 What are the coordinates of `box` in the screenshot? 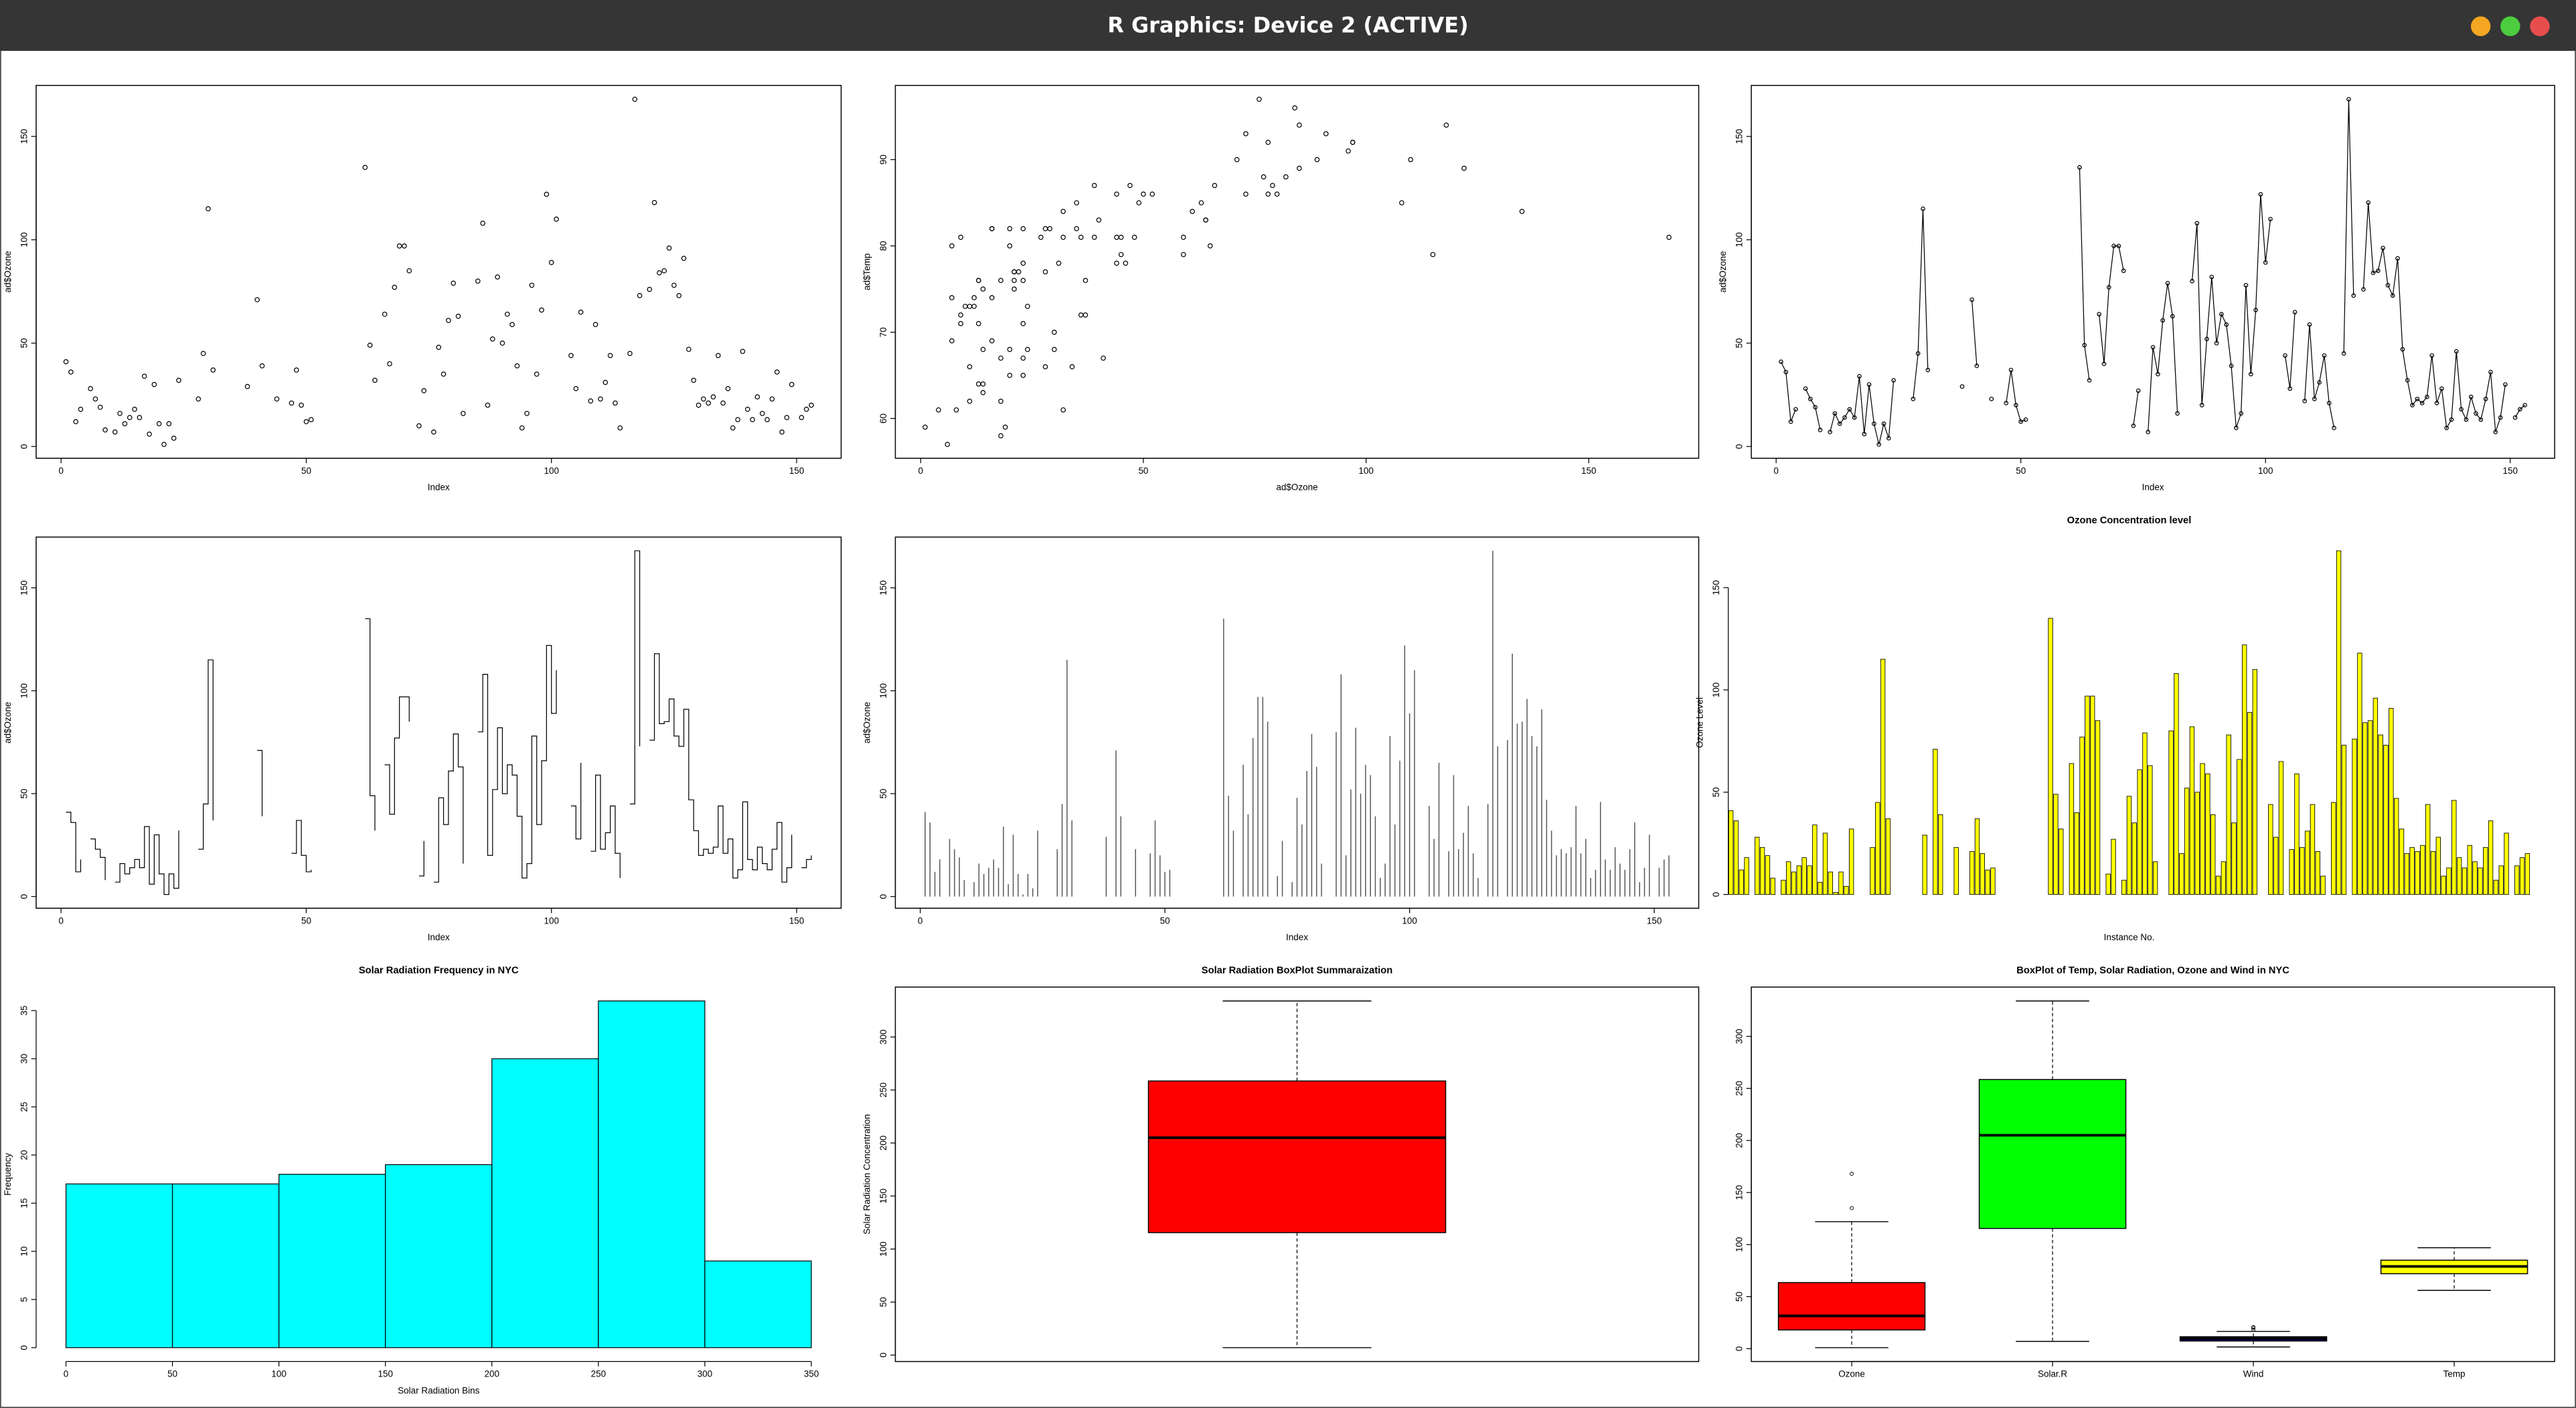 It's located at (2053, 1154).